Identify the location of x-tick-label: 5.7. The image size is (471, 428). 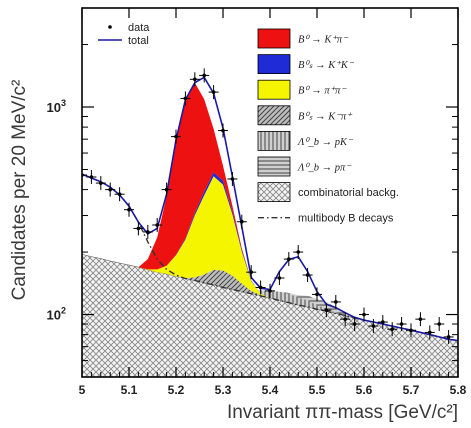
(411, 390).